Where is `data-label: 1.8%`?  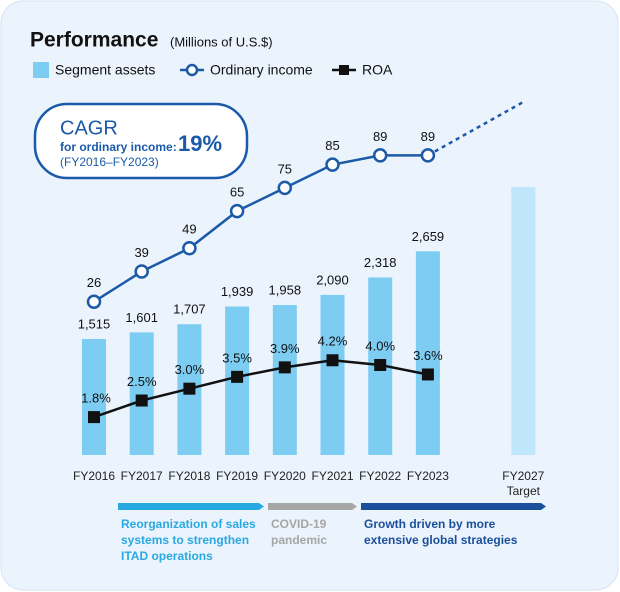
data-label: 1.8% is located at coordinates (96, 398).